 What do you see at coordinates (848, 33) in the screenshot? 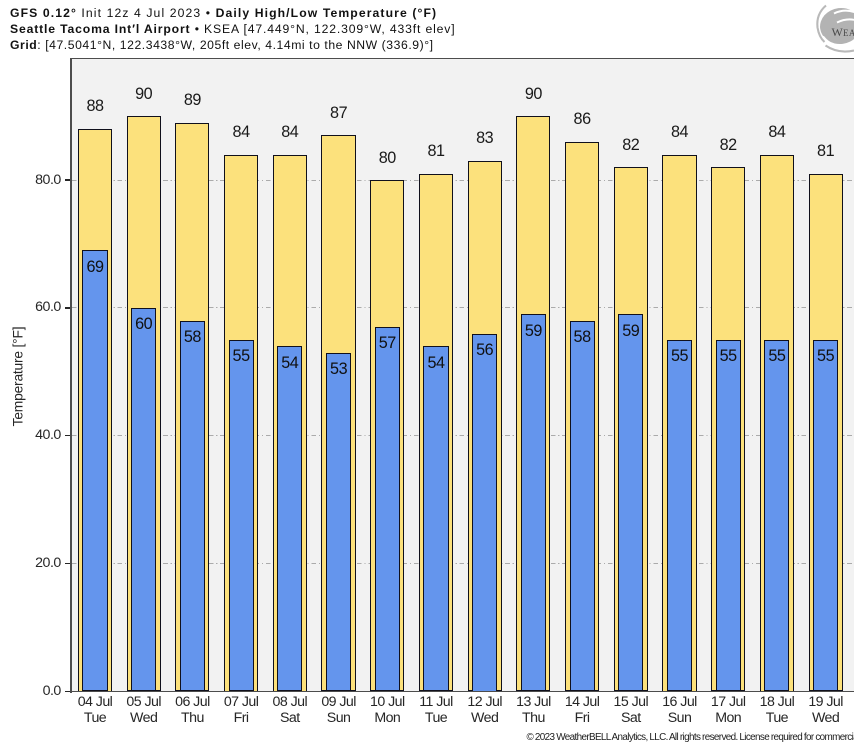
I see `svg-text: EAT` at bounding box center [848, 33].